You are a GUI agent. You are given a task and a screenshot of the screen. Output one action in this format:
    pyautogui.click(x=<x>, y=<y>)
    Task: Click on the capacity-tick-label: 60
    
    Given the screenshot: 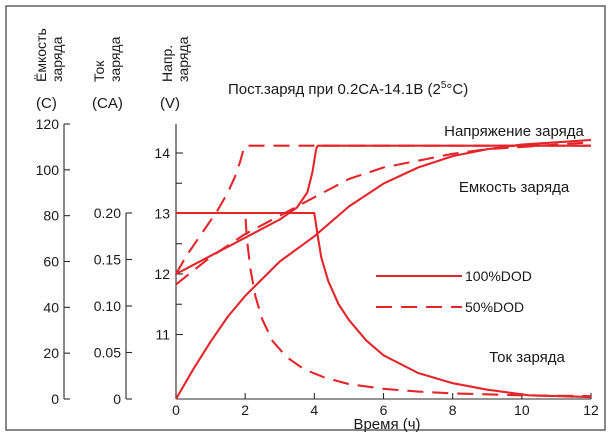 What is the action you would take?
    pyautogui.click(x=51, y=262)
    